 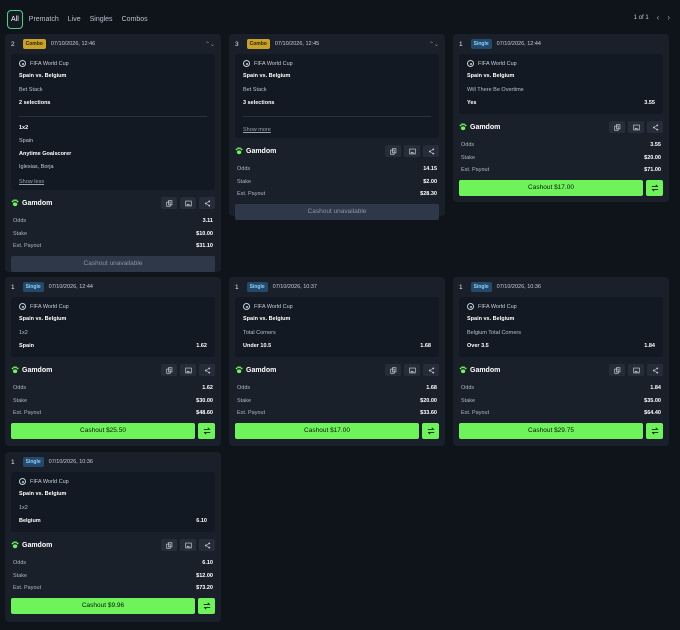 What do you see at coordinates (113, 234) in the screenshot?
I see `stake-row: Stake $10.00` at bounding box center [113, 234].